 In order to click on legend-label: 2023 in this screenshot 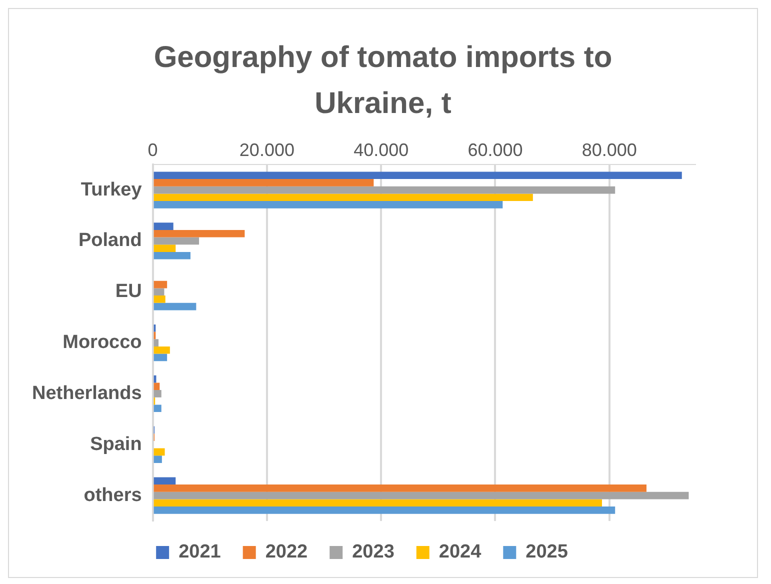, I will do `click(373, 552)`.